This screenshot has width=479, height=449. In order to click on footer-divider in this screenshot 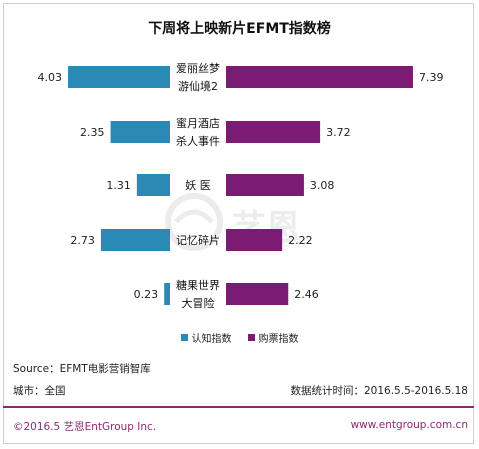, I will do `click(238, 407)`.